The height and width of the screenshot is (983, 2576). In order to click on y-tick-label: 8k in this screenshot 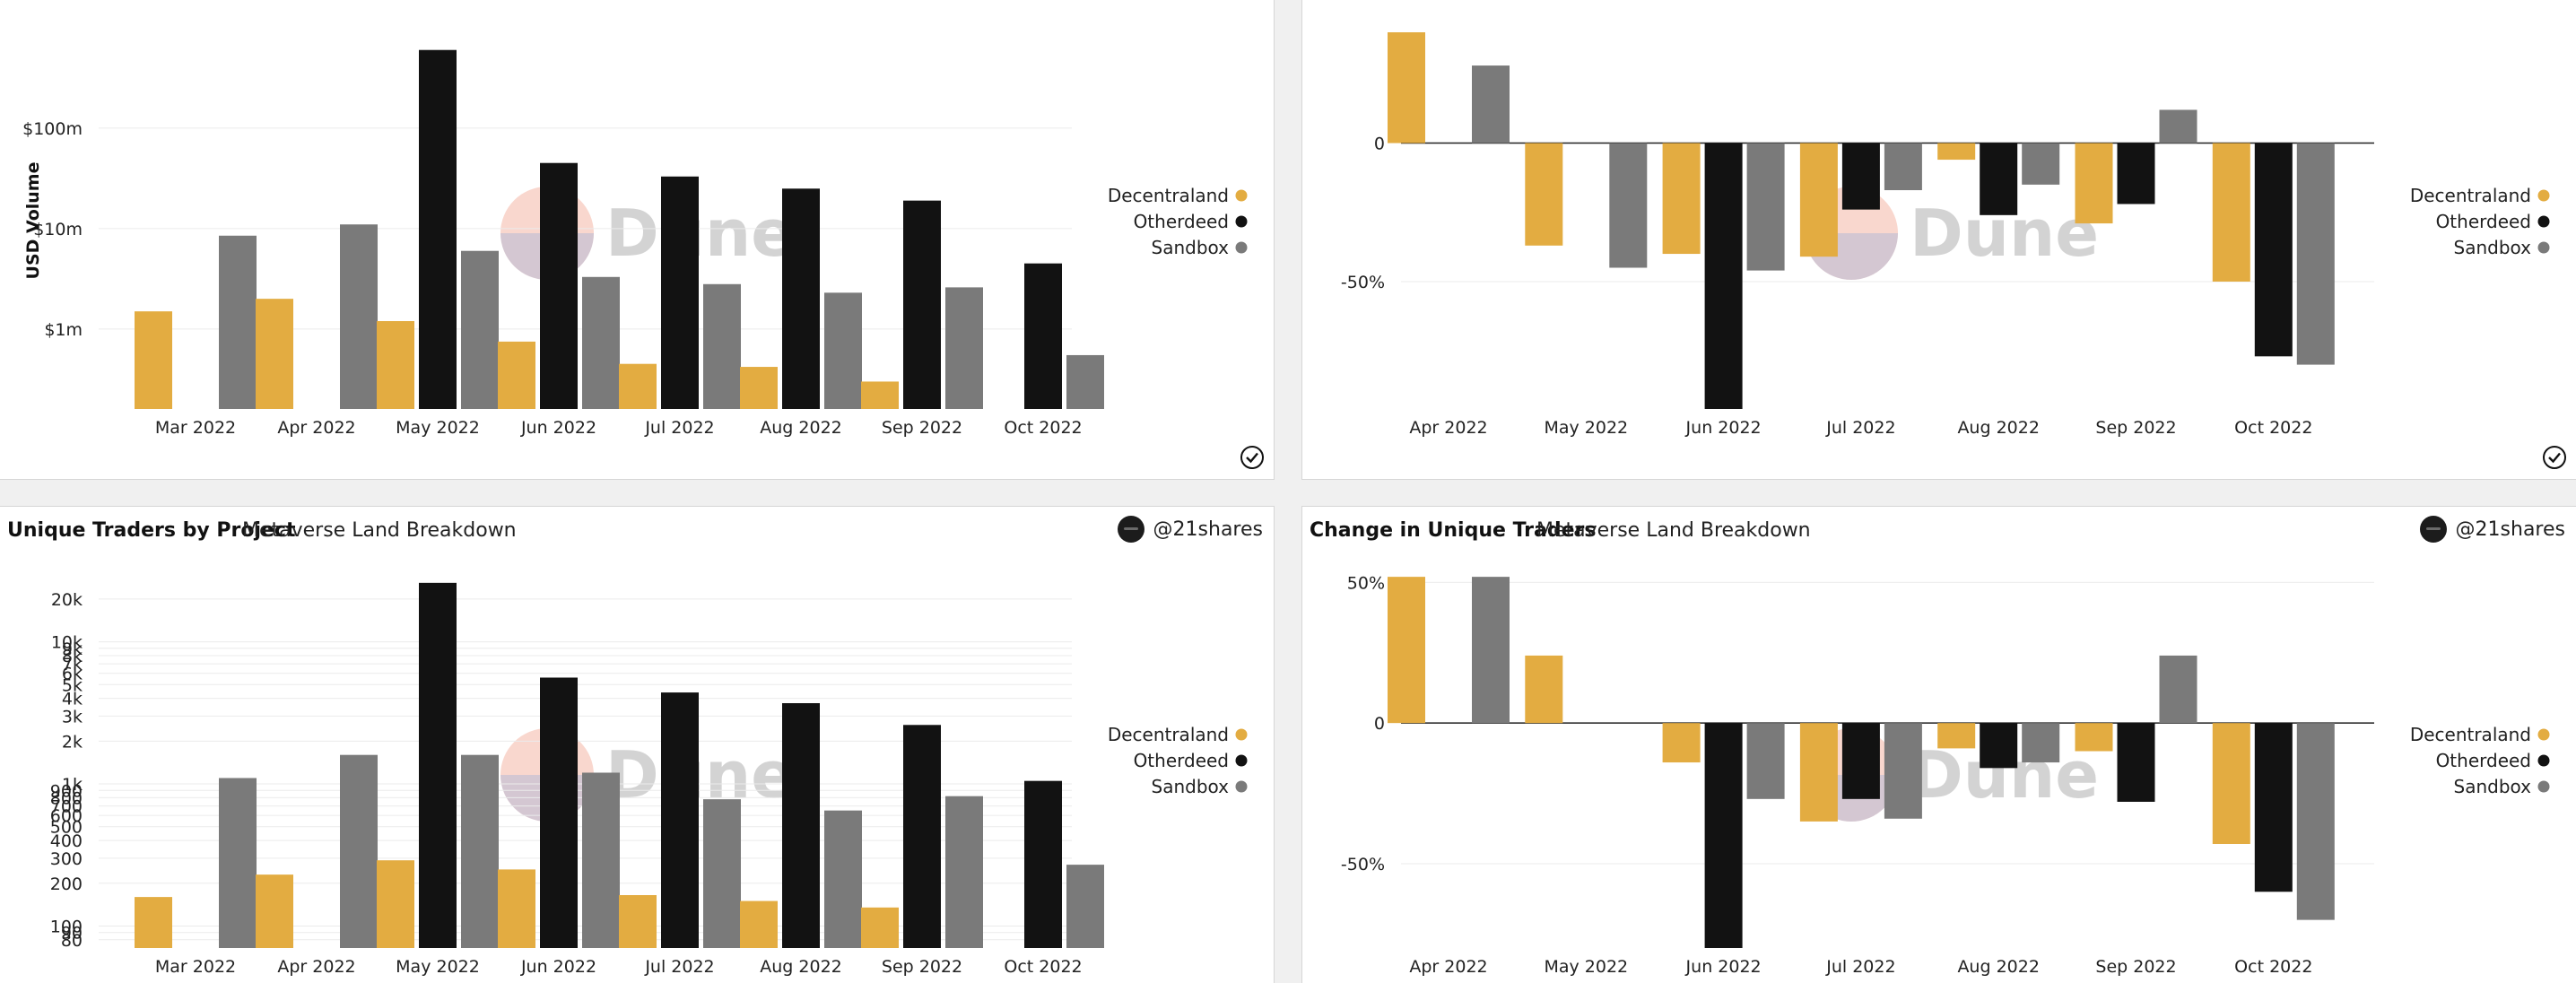, I will do `click(72, 656)`.